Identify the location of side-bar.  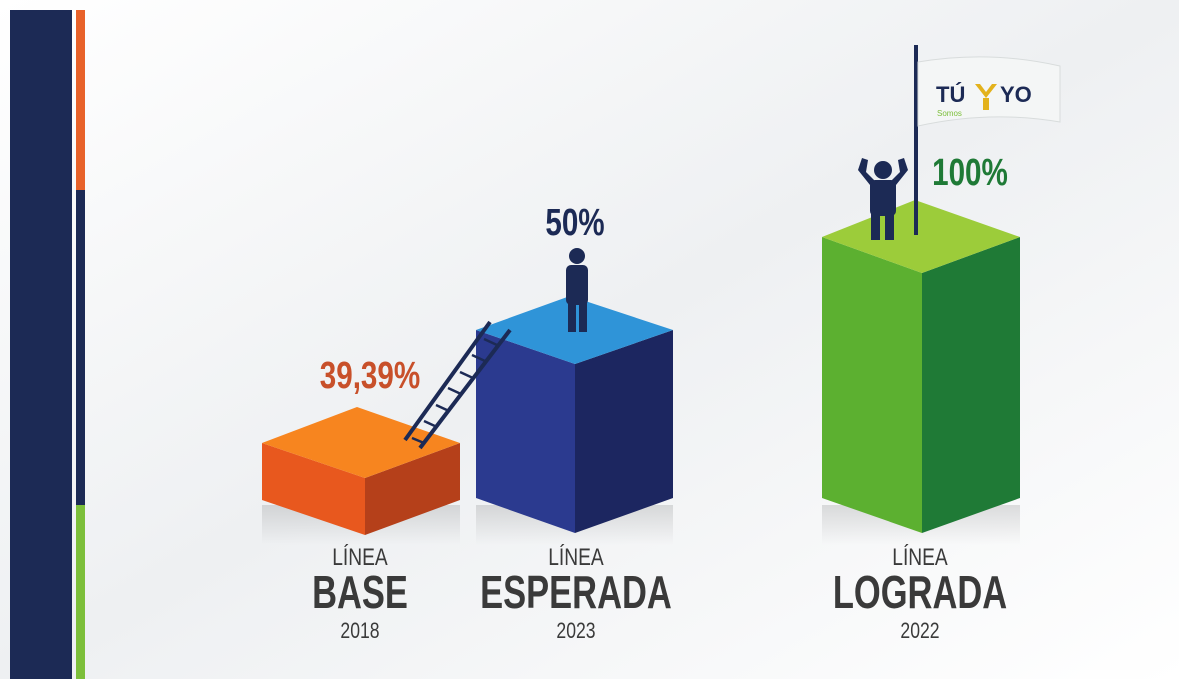
(41, 344).